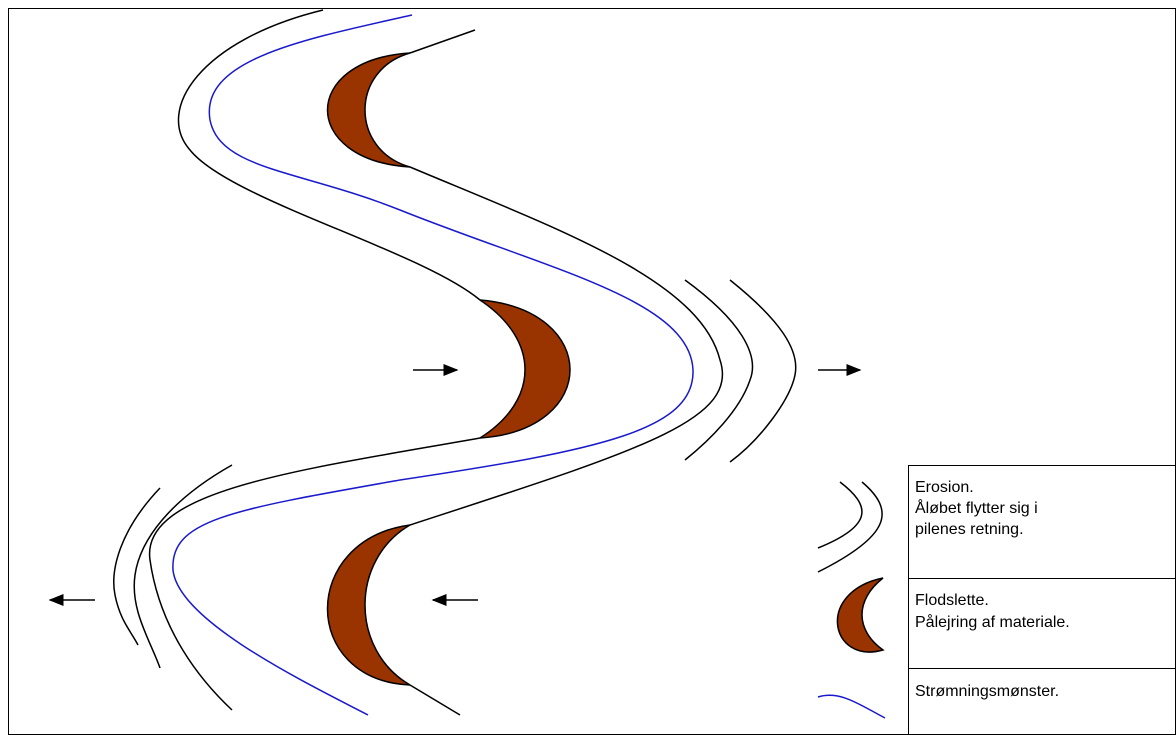  Describe the element at coordinates (992, 622) in the screenshot. I see `legend-text: Pålejring af materiale.` at that location.